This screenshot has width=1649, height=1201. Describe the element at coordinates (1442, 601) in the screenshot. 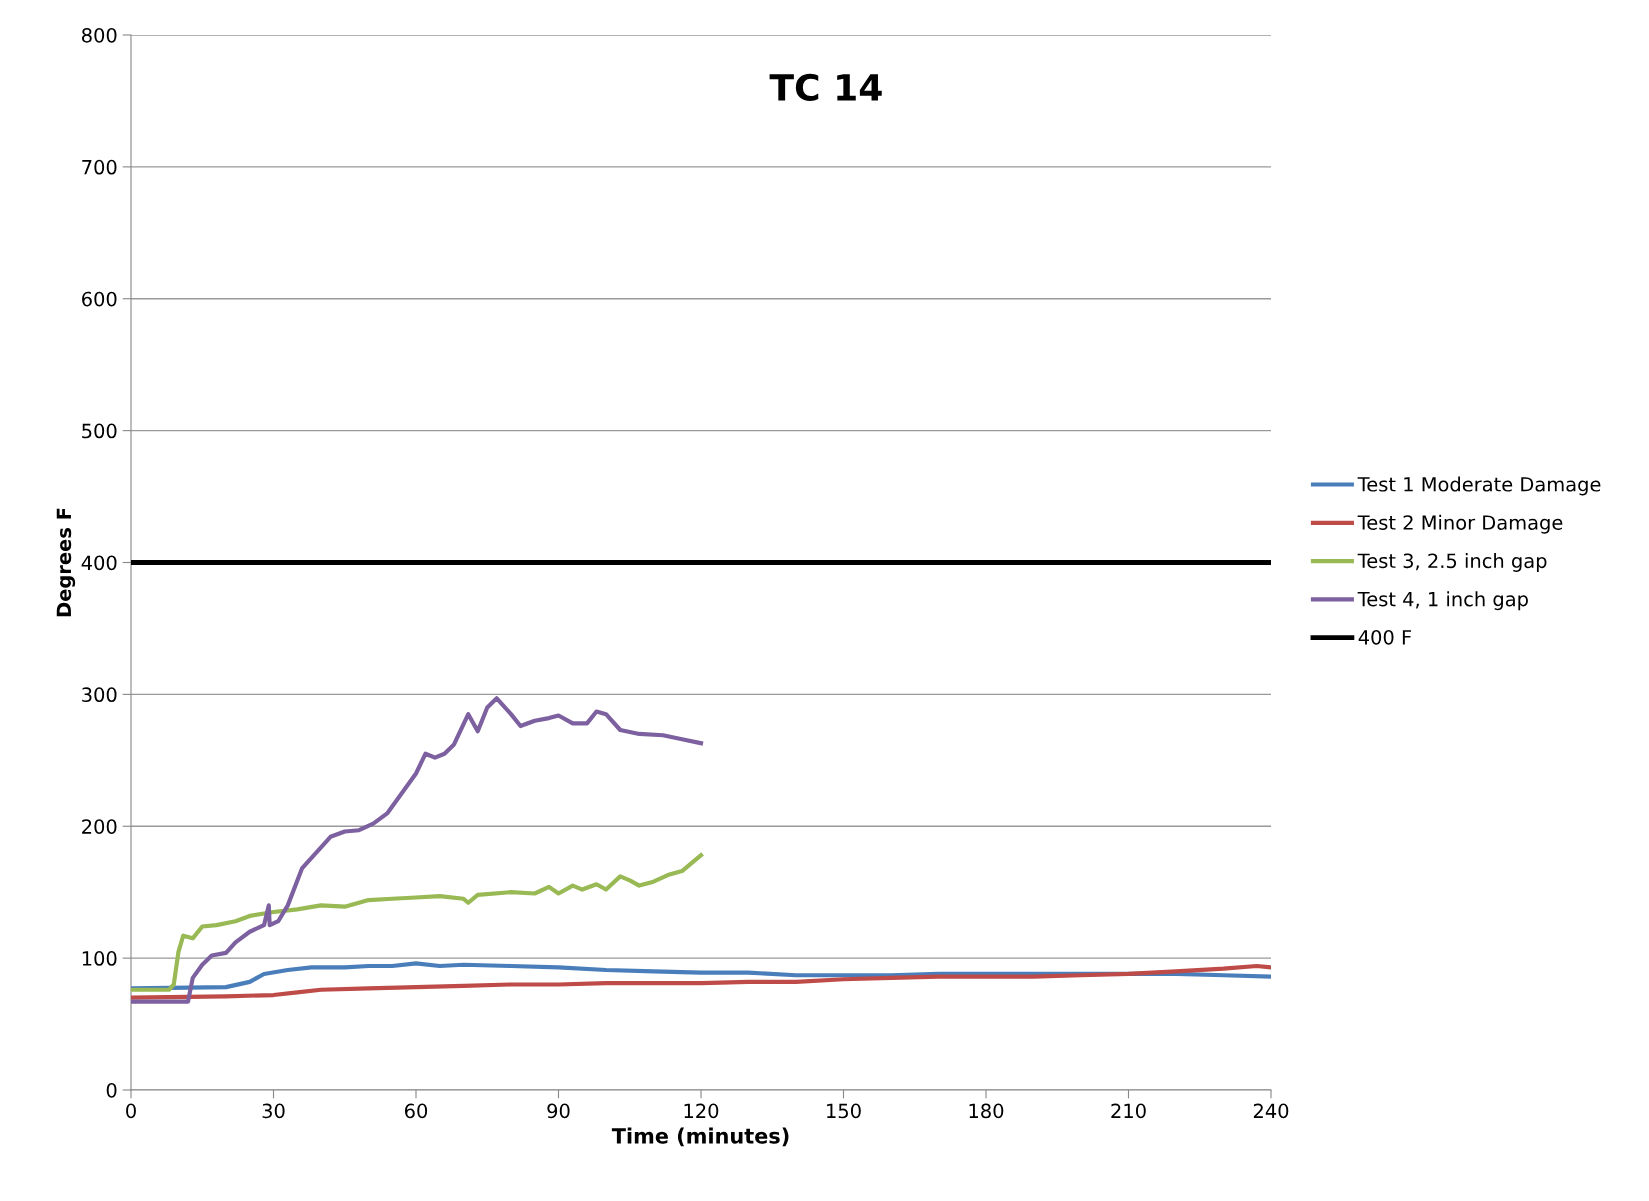

I see `legend-label: Test 4, 1 inch gap` at that location.